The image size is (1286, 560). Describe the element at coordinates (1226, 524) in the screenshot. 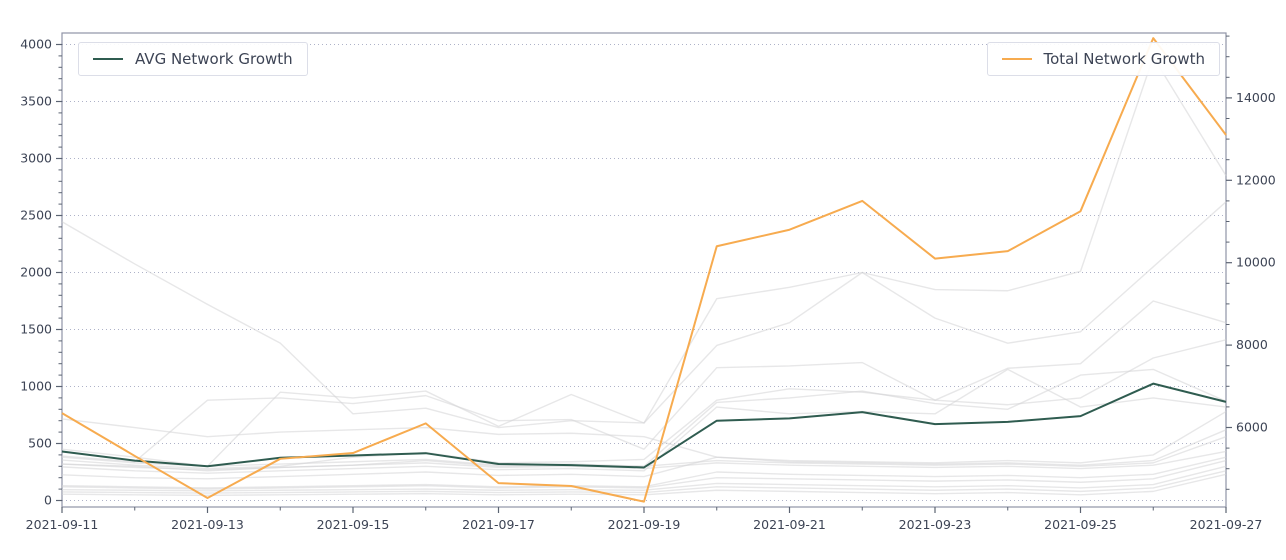

I see `x-tick-label: 2021-09-27` at that location.